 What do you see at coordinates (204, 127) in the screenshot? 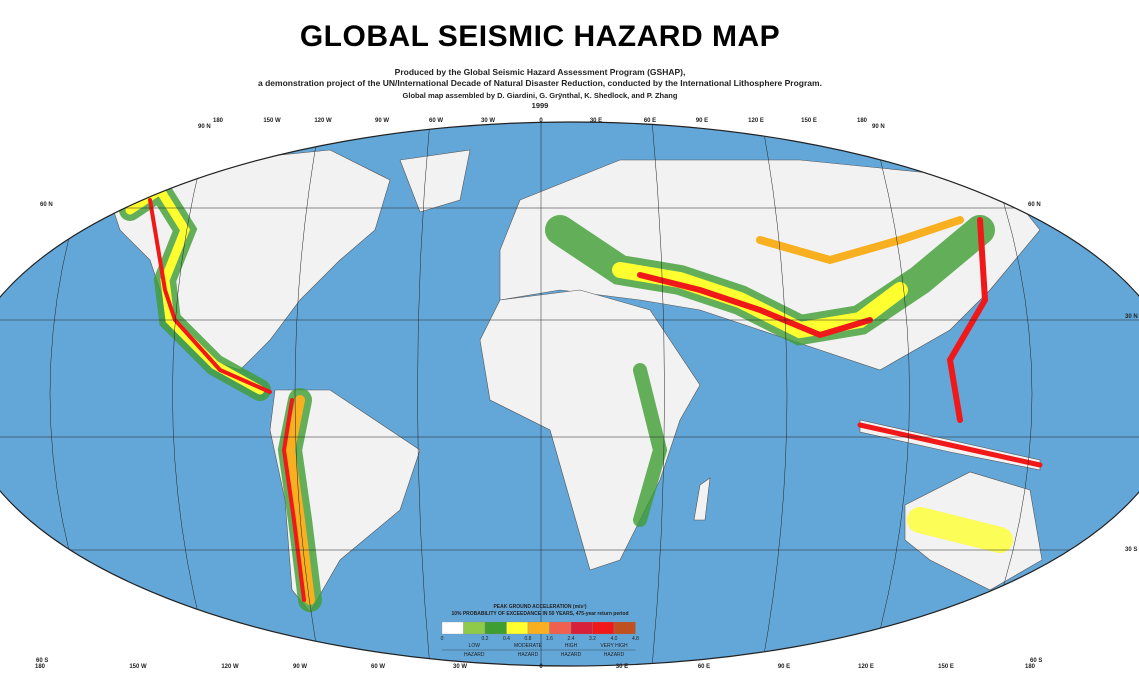
I see `lat-label-90n-left: 90 N` at bounding box center [204, 127].